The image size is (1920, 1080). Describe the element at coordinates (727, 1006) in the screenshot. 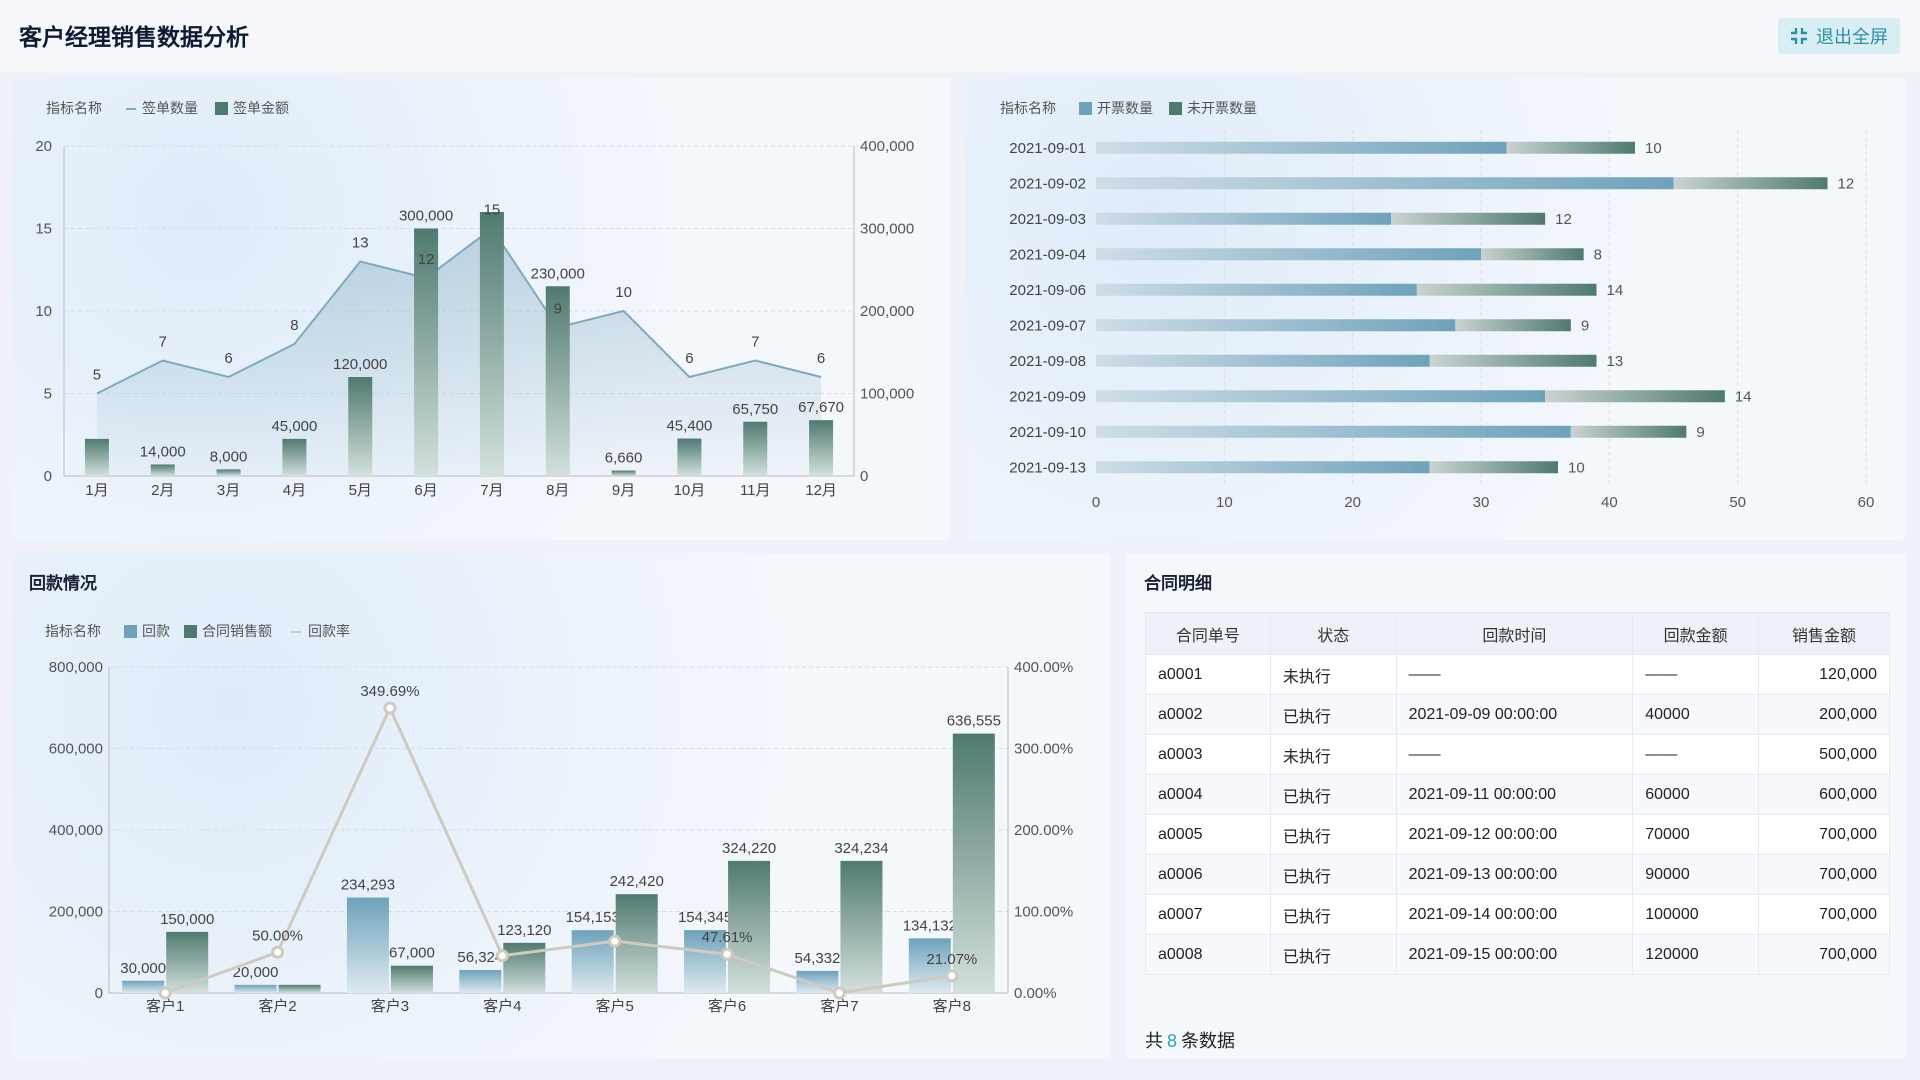

I see `x-category-label: 客户6` at that location.